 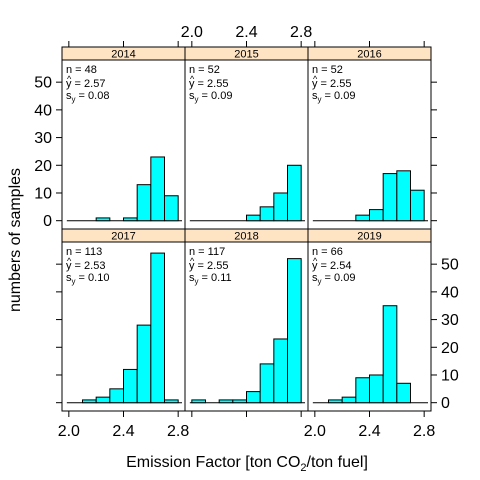 What do you see at coordinates (87, 97) in the screenshot?
I see `stat-sy: sy = 0.08` at bounding box center [87, 97].